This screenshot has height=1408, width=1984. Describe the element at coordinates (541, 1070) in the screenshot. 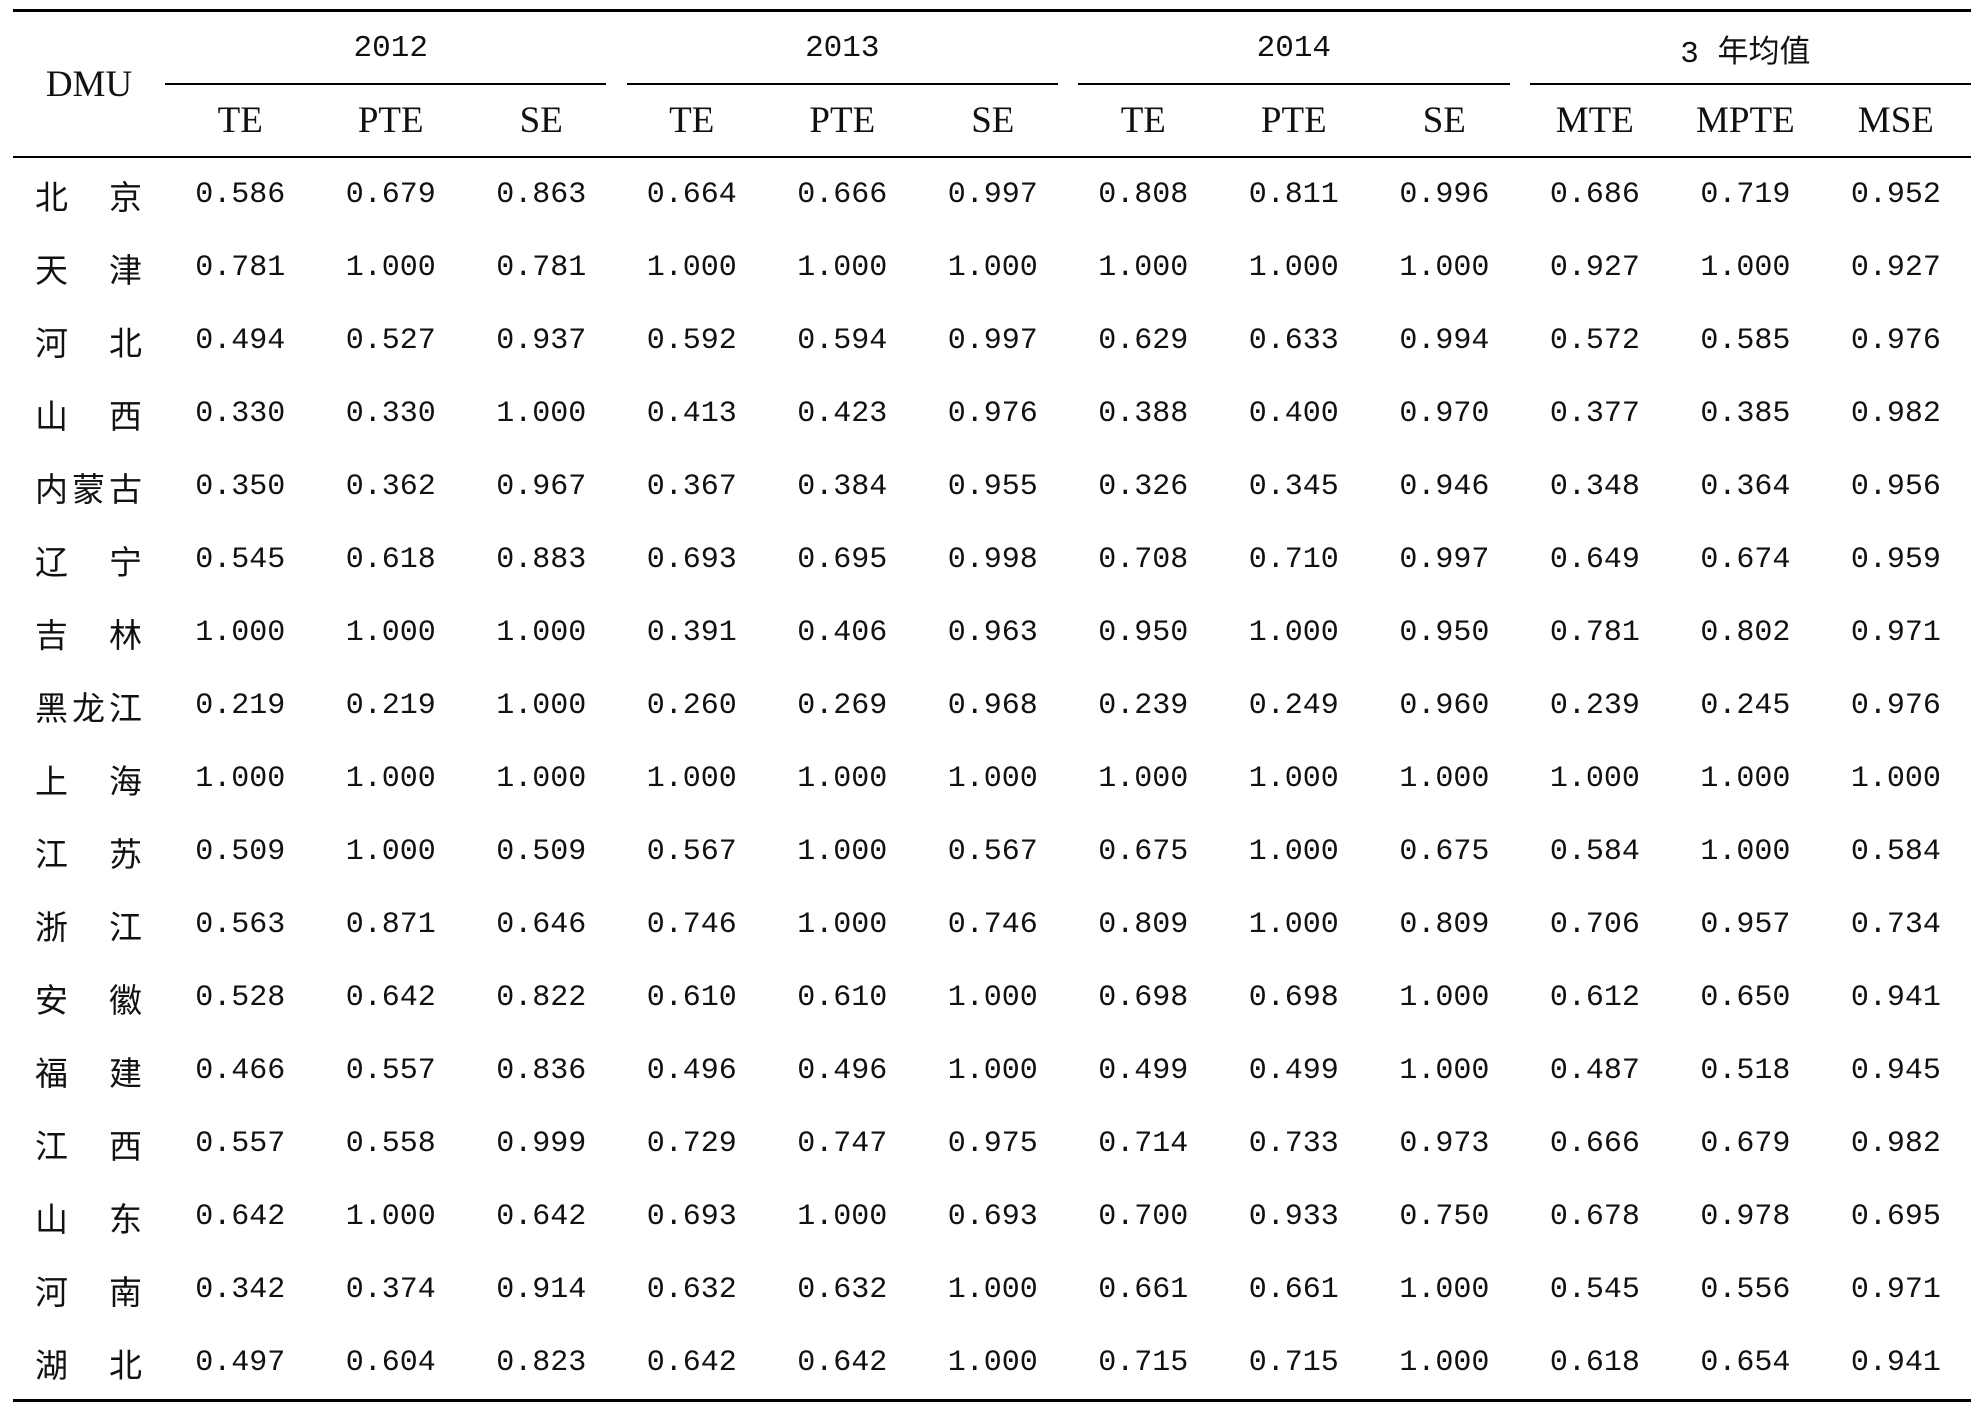

I see `value-cell: 0.836` at that location.